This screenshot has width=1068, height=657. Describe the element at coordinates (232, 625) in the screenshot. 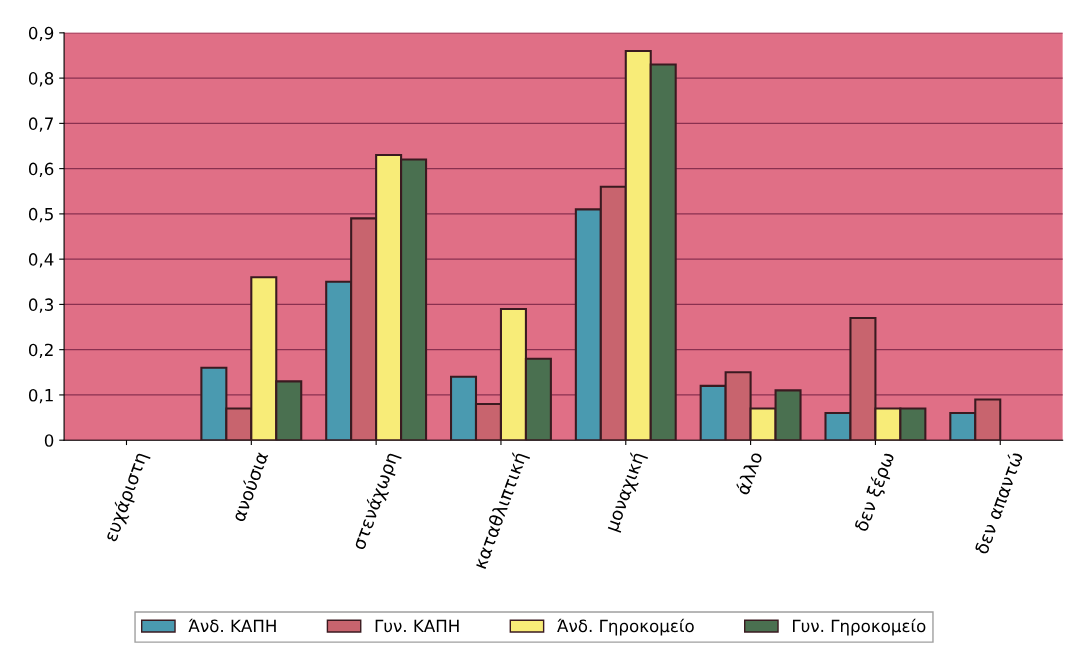

I see `legend-label: Άνδ. ΚΑΠΗ` at that location.